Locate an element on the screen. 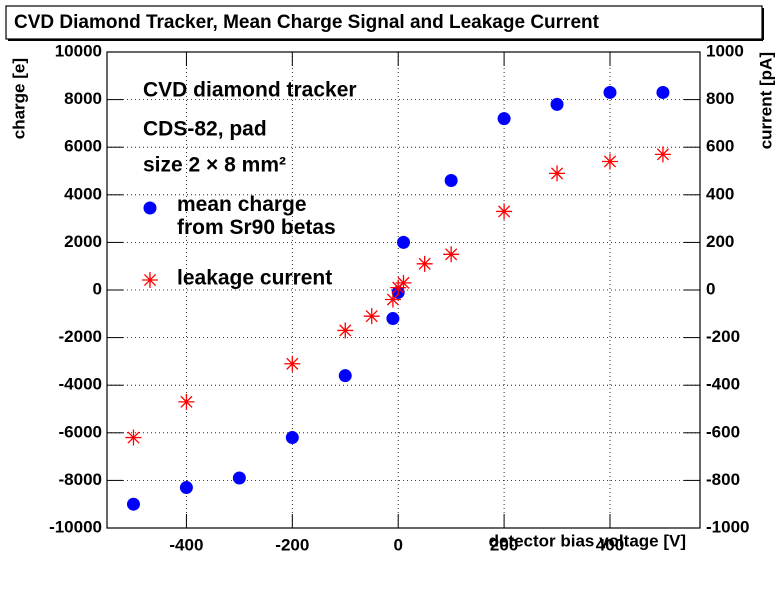  x-axis-label: detector bias voltage [V] is located at coordinates (587, 540).